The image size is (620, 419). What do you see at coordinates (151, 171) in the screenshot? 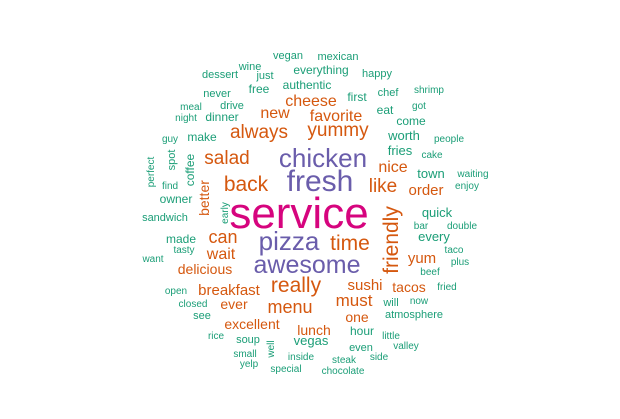
I see `word-perfect: perfect` at bounding box center [151, 171].